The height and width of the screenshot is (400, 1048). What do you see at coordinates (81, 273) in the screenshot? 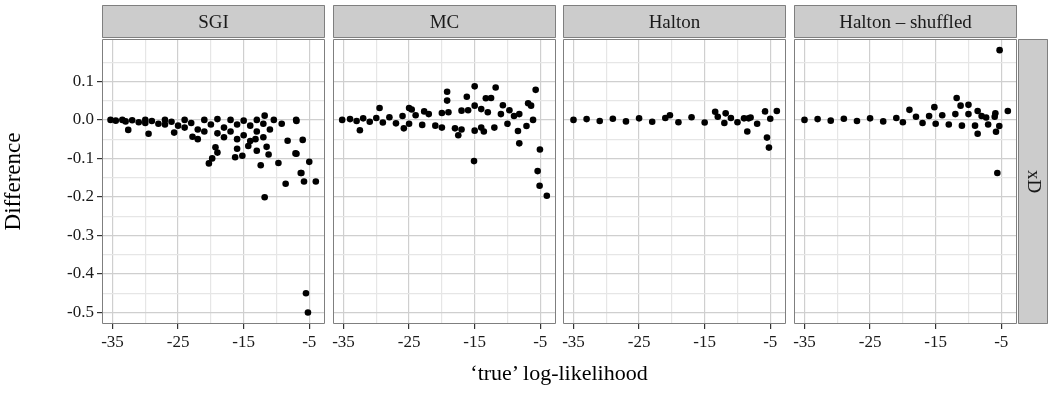
I see `y-tick-label: -0.4` at bounding box center [81, 273].